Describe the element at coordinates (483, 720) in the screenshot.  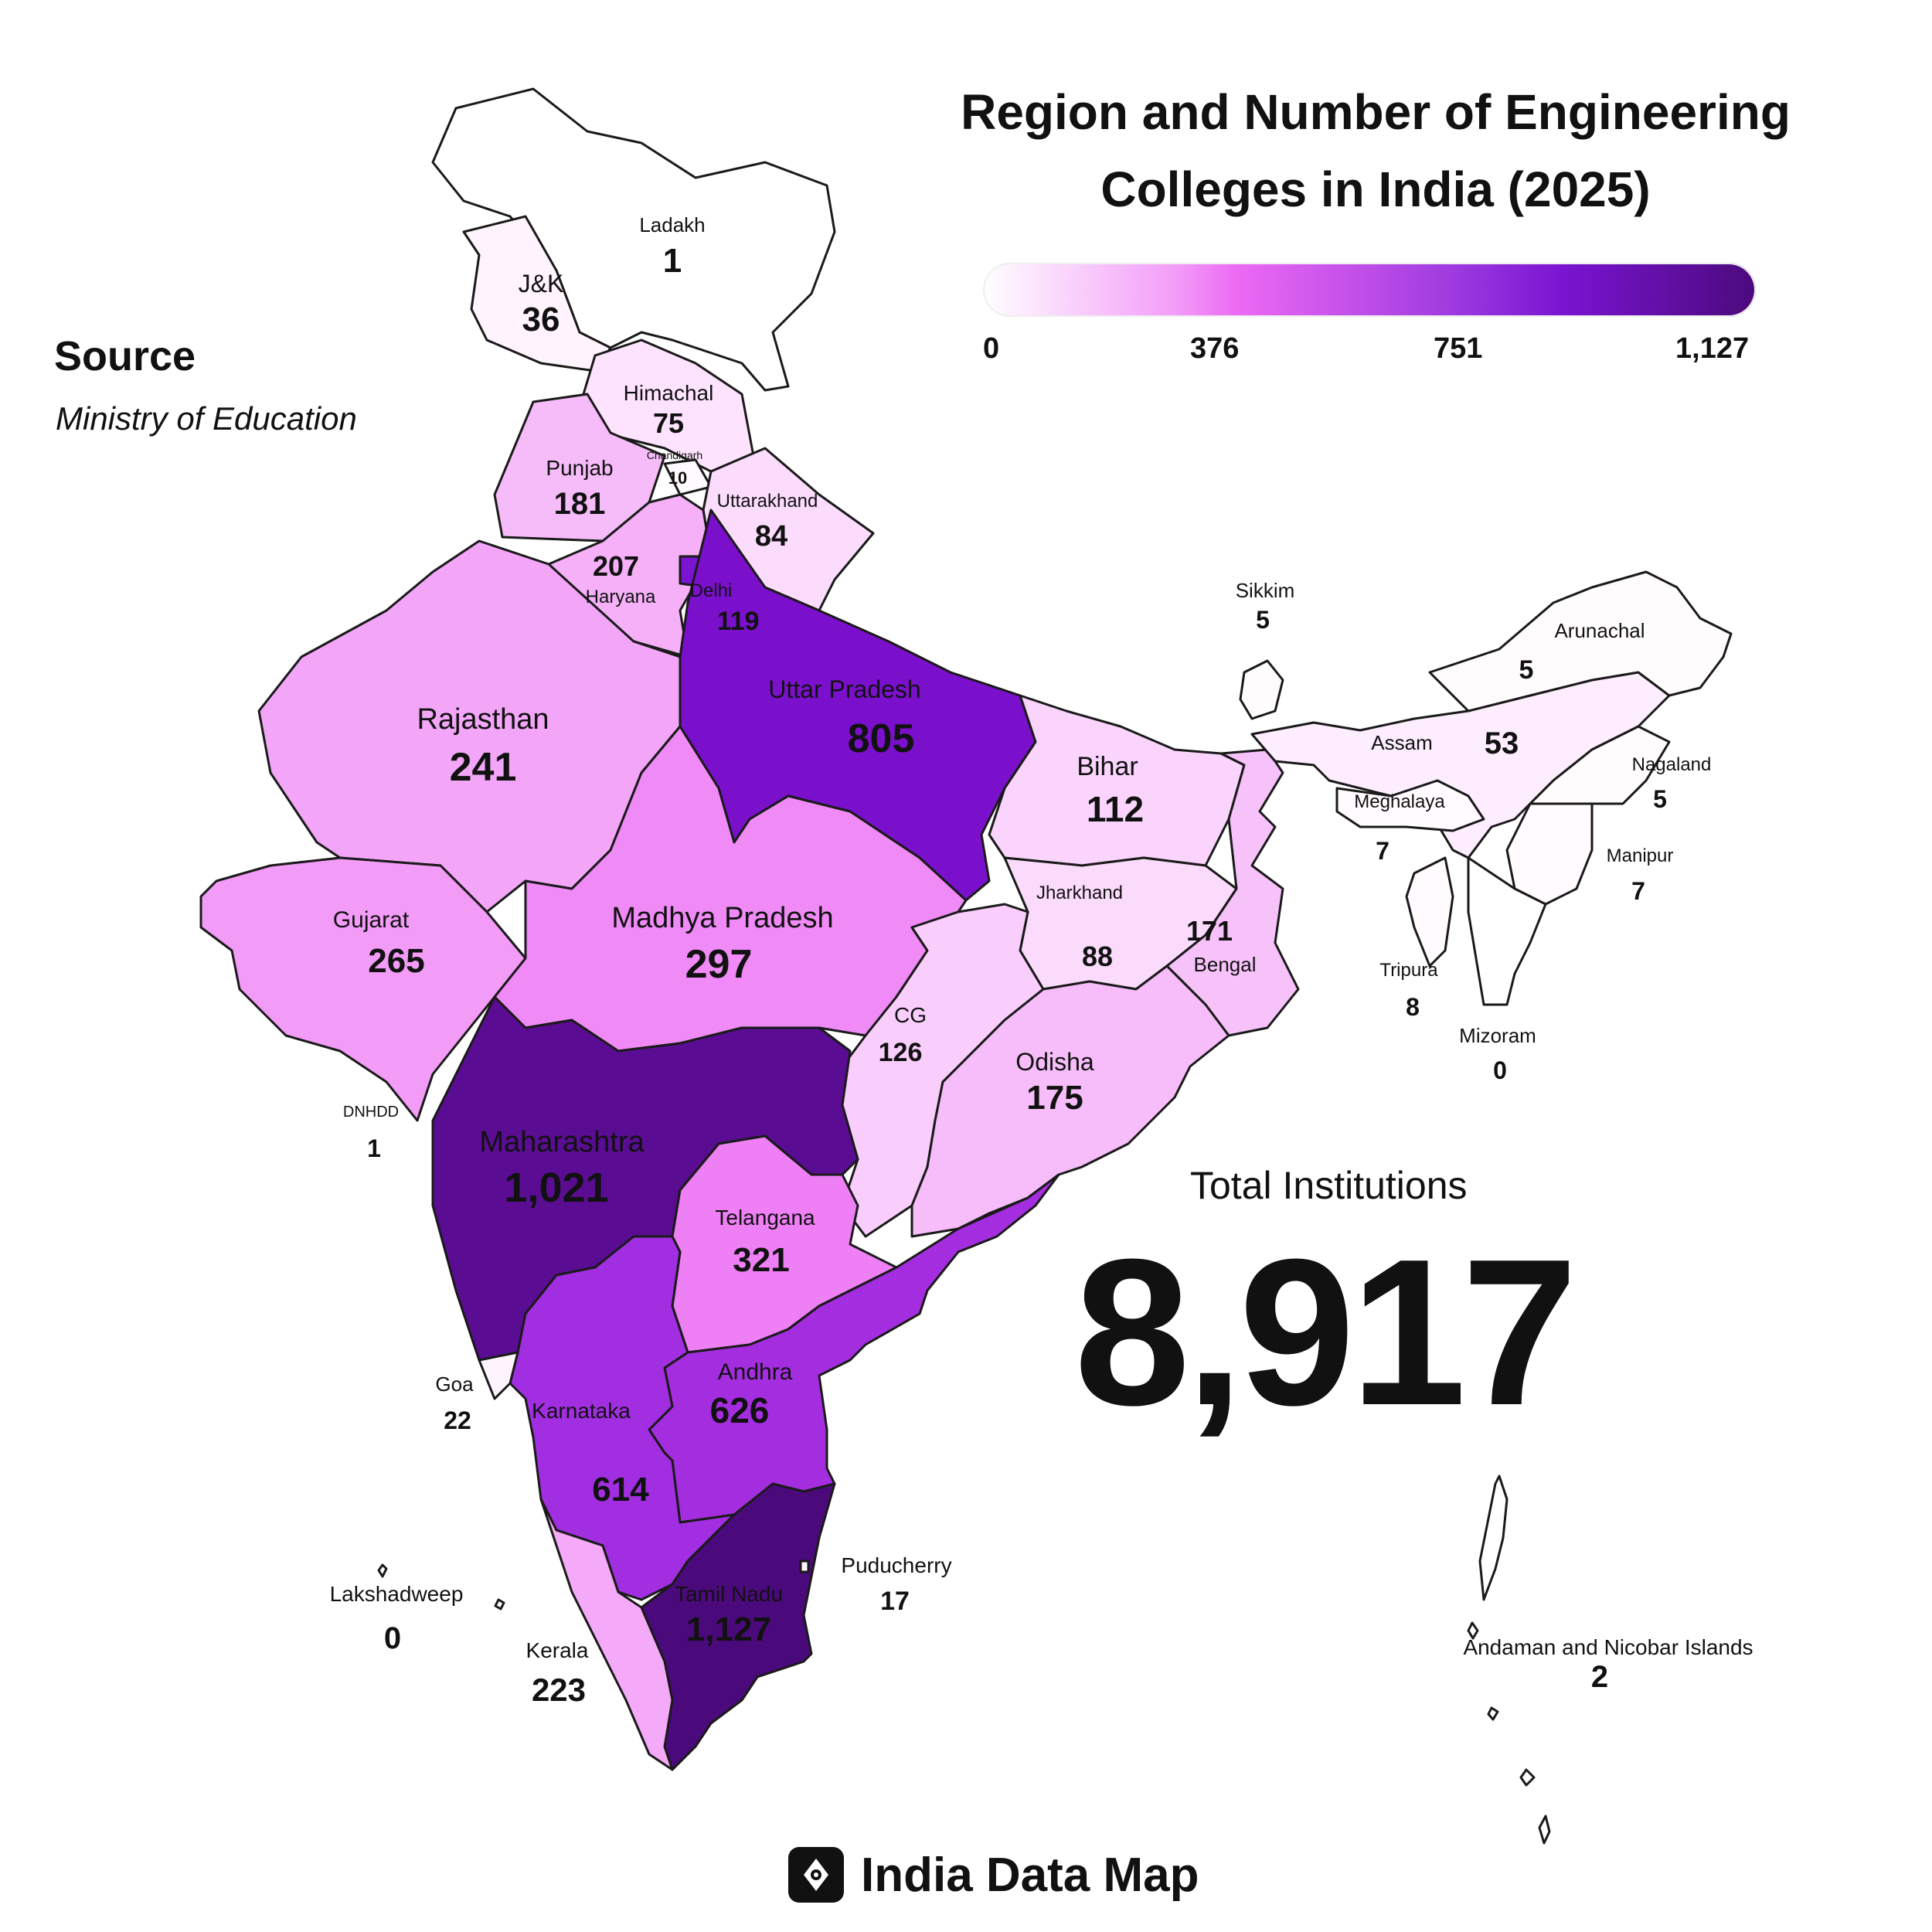
I see `region-name-rajasthan: Rajasthan` at that location.